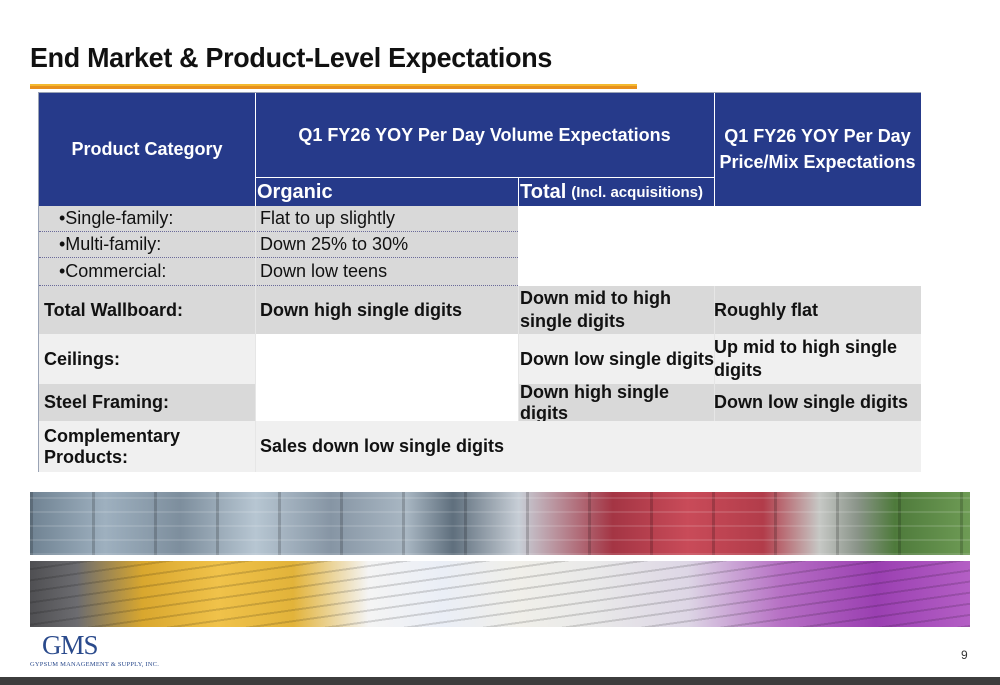 This screenshot has width=1000, height=685. I want to click on gms-logo: GMS GYPSUM MANAGEMENT & SUPPLY, INC., so click(95, 649).